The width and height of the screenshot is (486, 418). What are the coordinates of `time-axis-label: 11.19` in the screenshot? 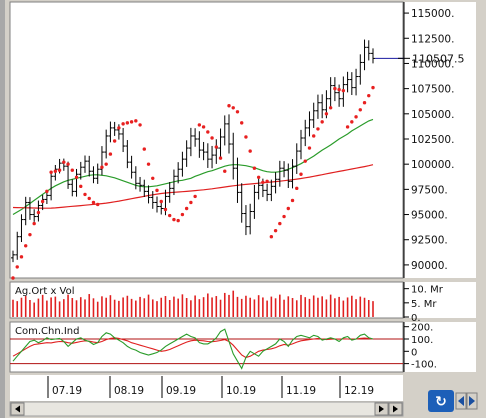 It's located at (301, 391).